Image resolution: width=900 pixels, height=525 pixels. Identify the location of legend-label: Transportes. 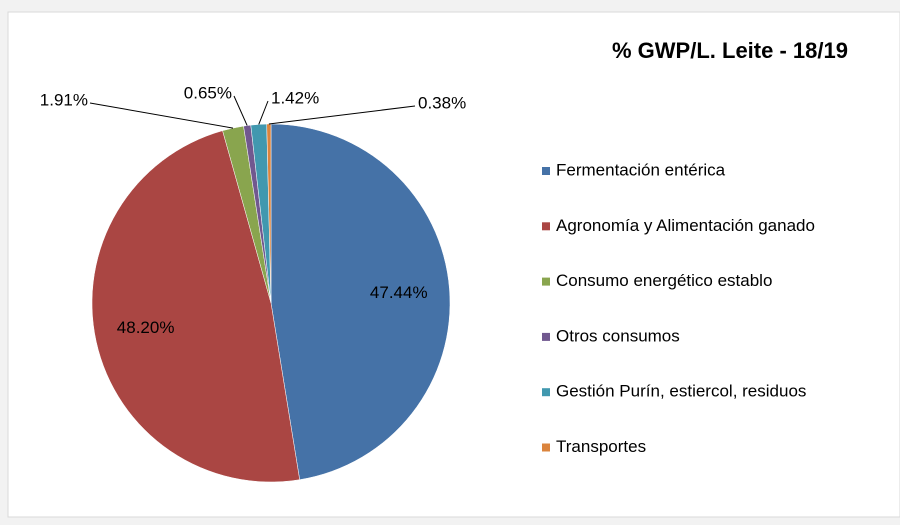
(601, 446).